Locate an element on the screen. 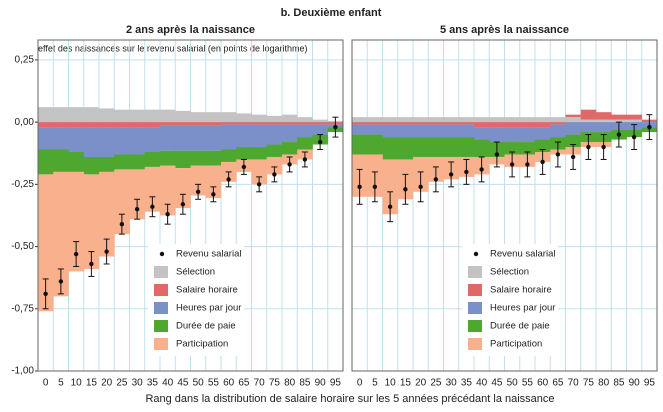  x-tick-label: 15 is located at coordinates (406, 383).